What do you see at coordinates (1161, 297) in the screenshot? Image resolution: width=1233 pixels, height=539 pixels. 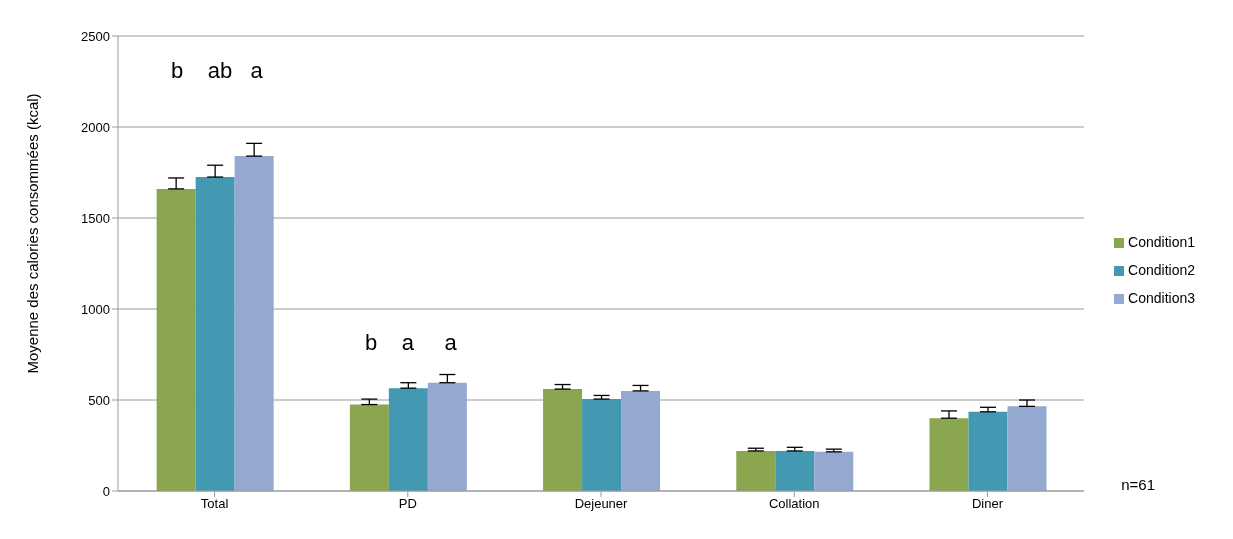 I see `legend-label: Condition3` at bounding box center [1161, 297].